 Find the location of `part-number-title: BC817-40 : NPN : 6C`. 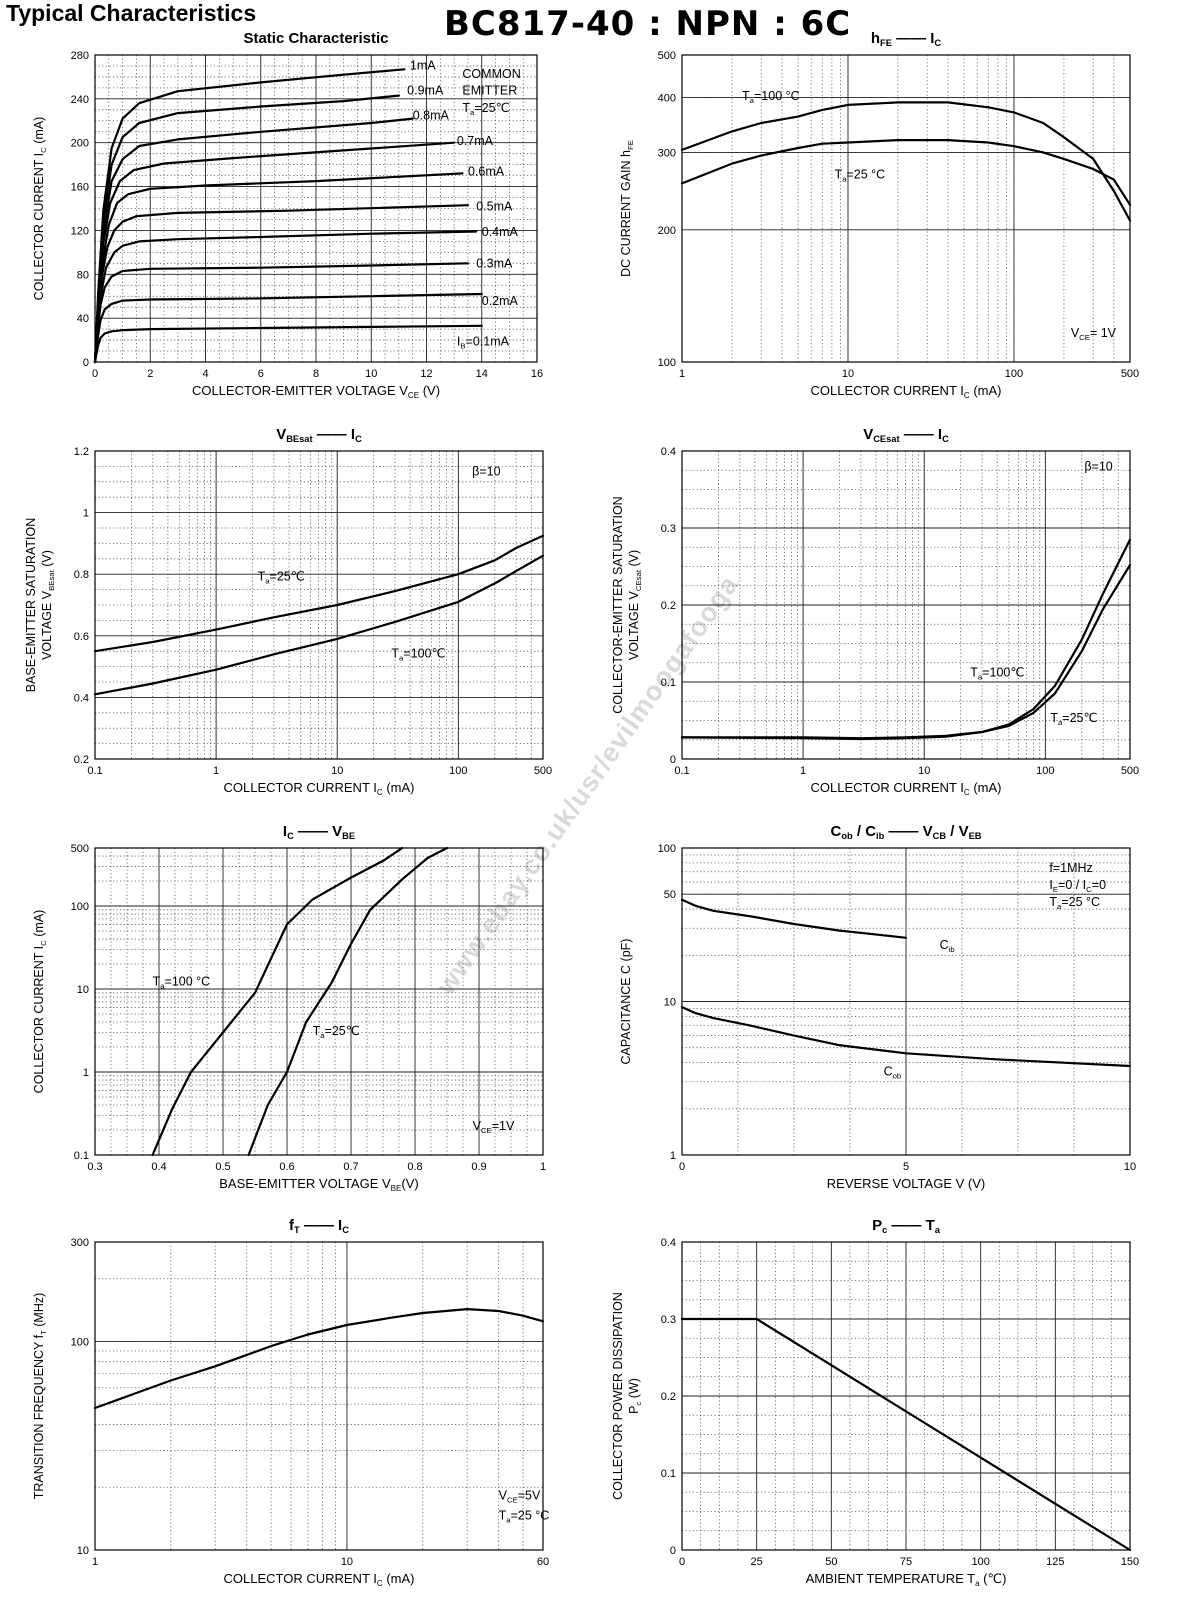

part-number-title: BC817-40 : NPN : 6C is located at coordinates (648, 24).